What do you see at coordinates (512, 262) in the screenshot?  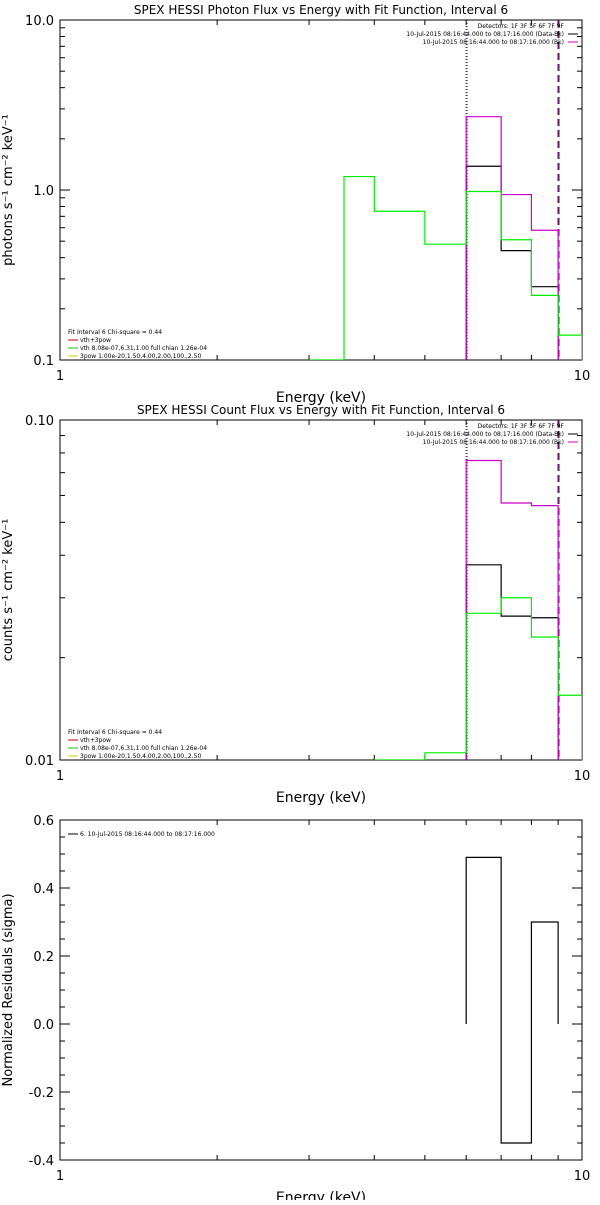 I see `plot1-series-0-step` at bounding box center [512, 262].